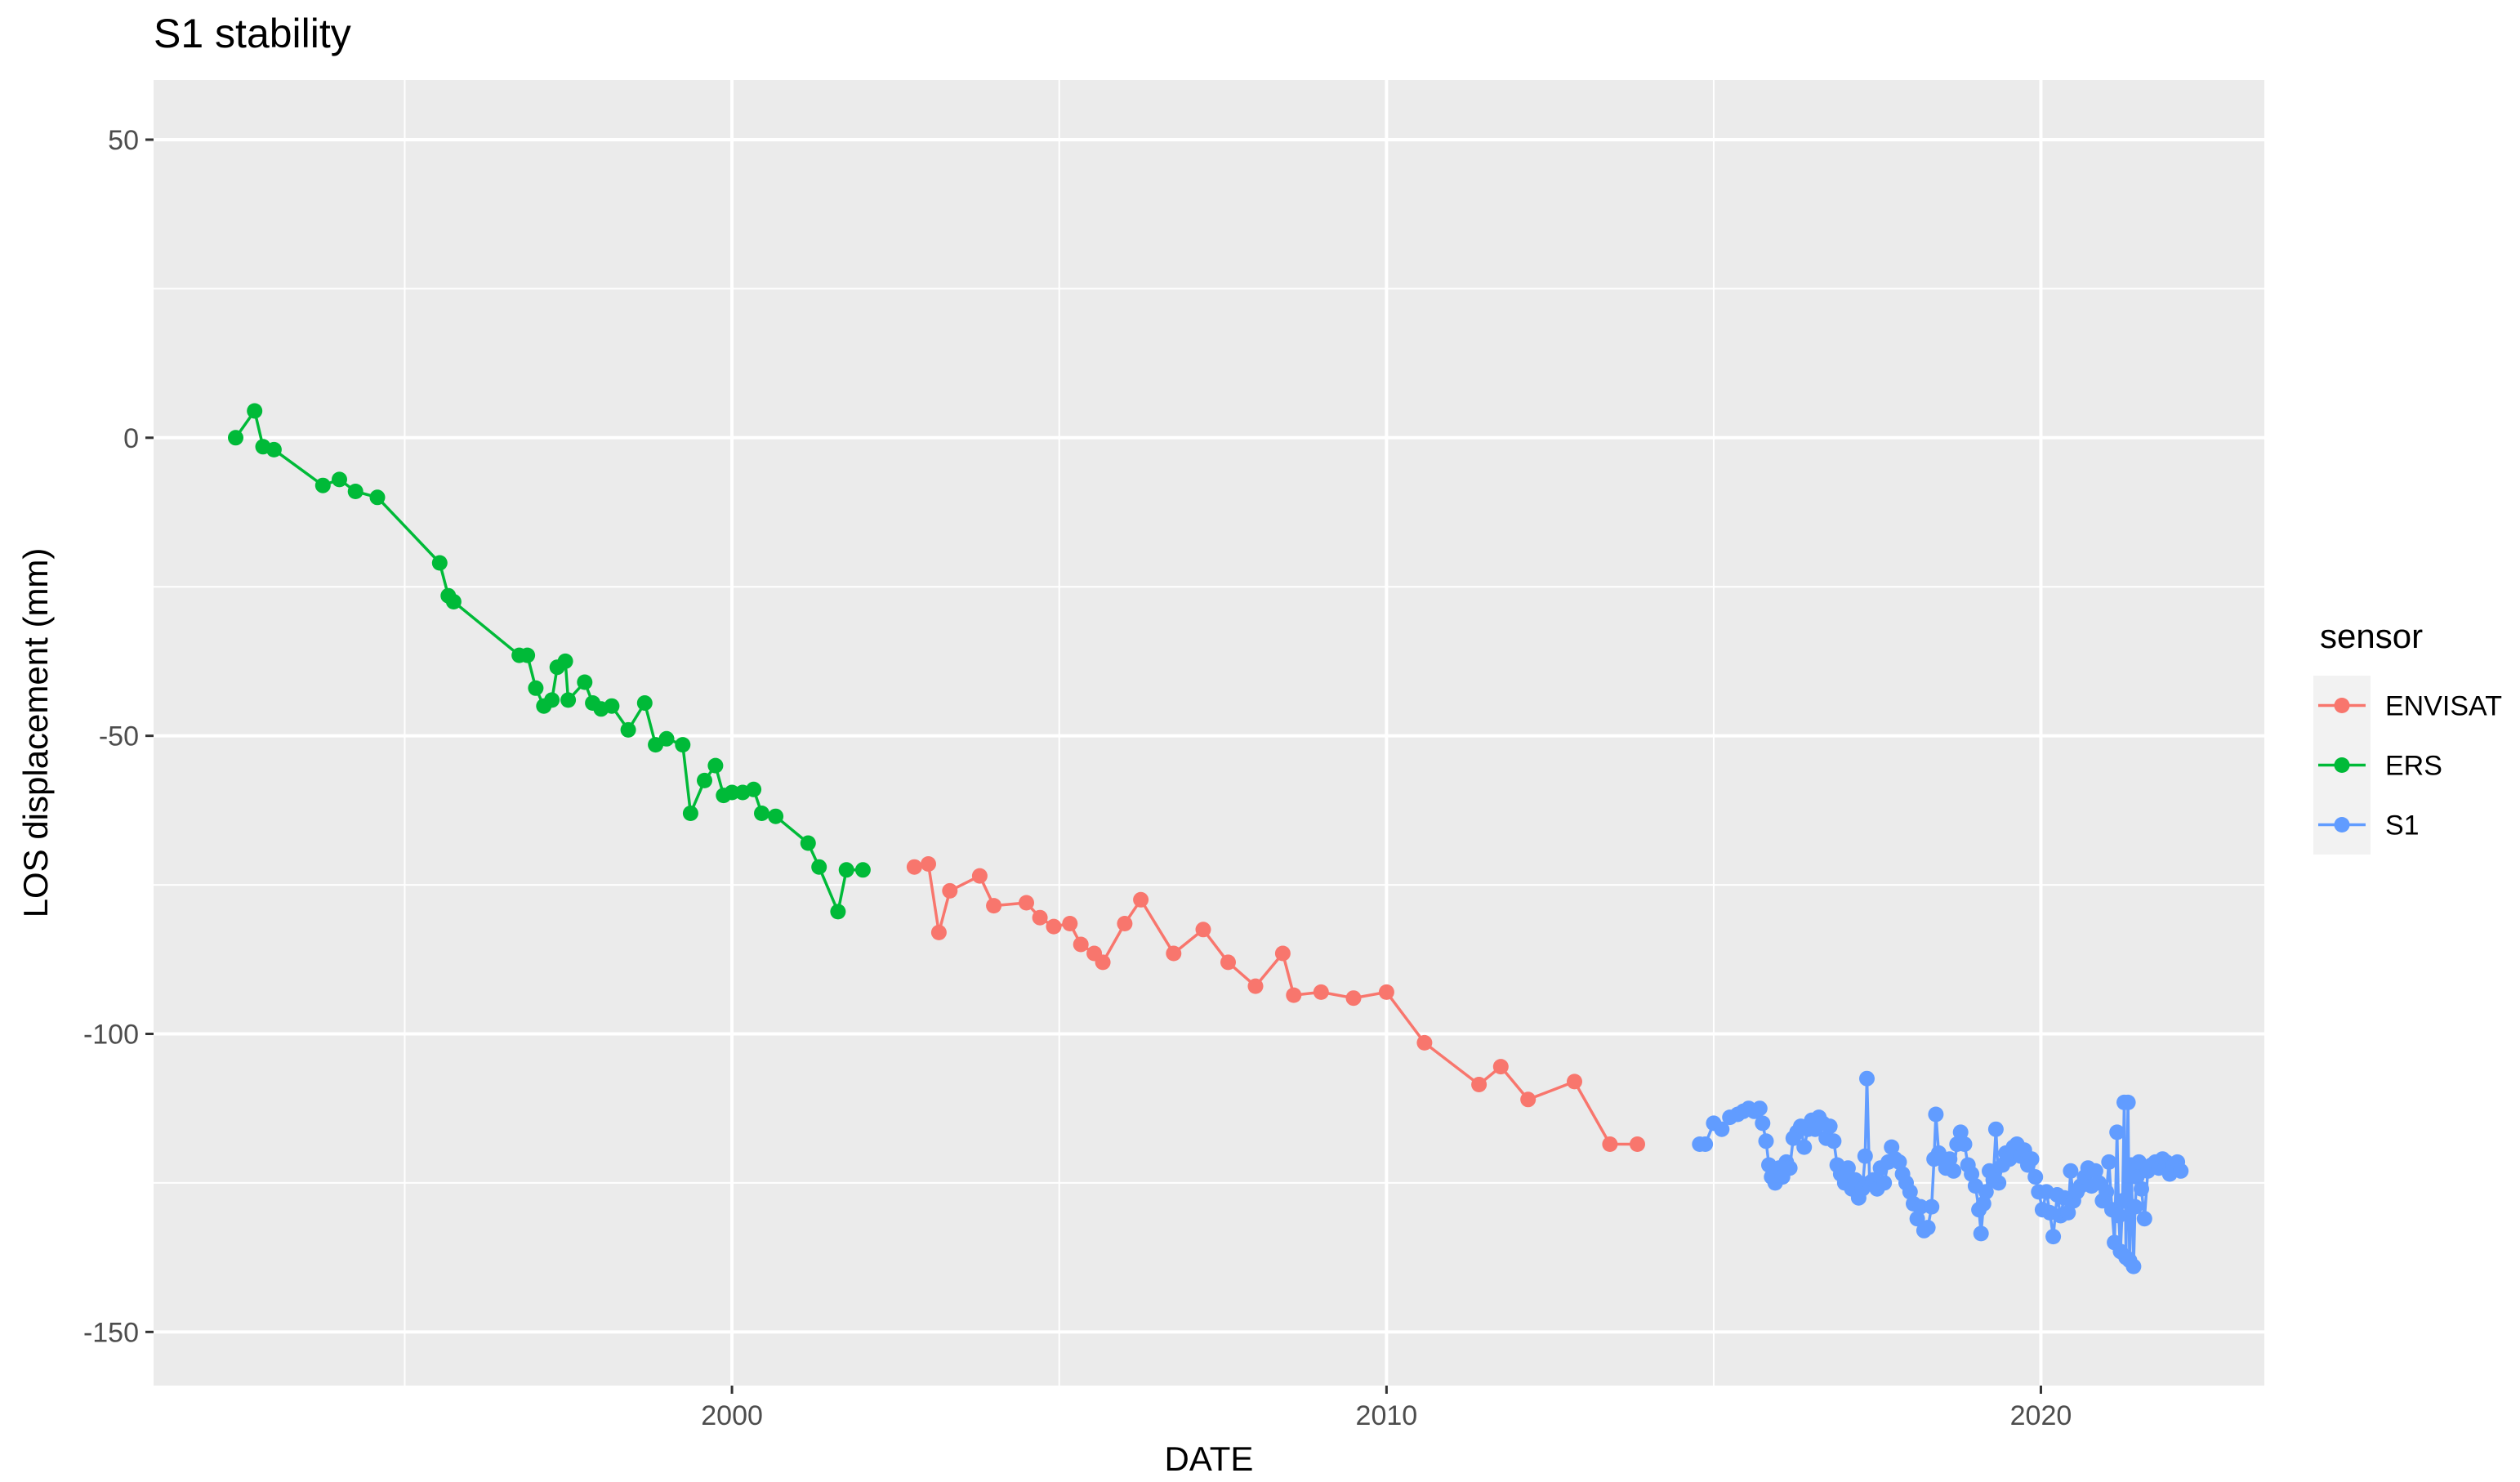  What do you see at coordinates (549, 661) in the screenshot?
I see `series-ers` at bounding box center [549, 661].